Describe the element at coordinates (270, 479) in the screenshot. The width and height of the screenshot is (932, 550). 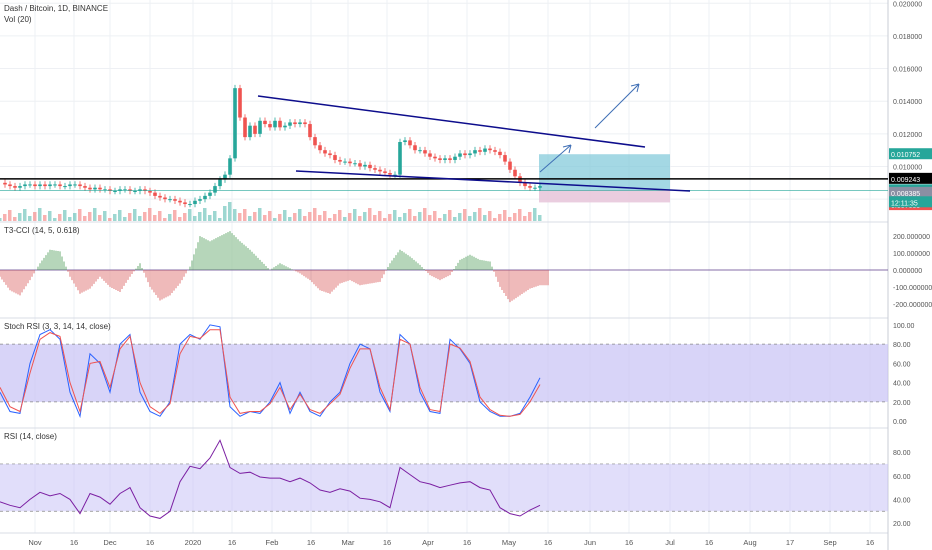
I see `rsi-line` at that location.